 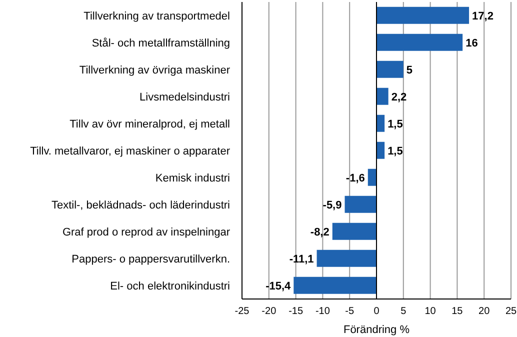 What do you see at coordinates (279, 286) in the screenshot?
I see `data-label: -15,4` at bounding box center [279, 286].